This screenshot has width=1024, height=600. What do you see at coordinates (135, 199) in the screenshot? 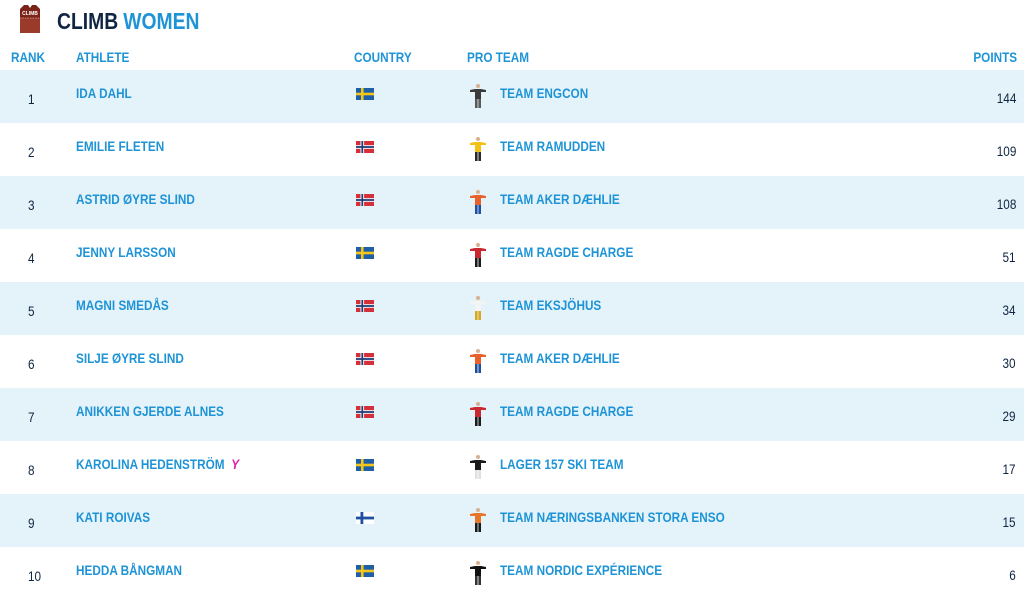
I see `athlete-name-link: ASTRID ØYRE SLIND` at bounding box center [135, 199].